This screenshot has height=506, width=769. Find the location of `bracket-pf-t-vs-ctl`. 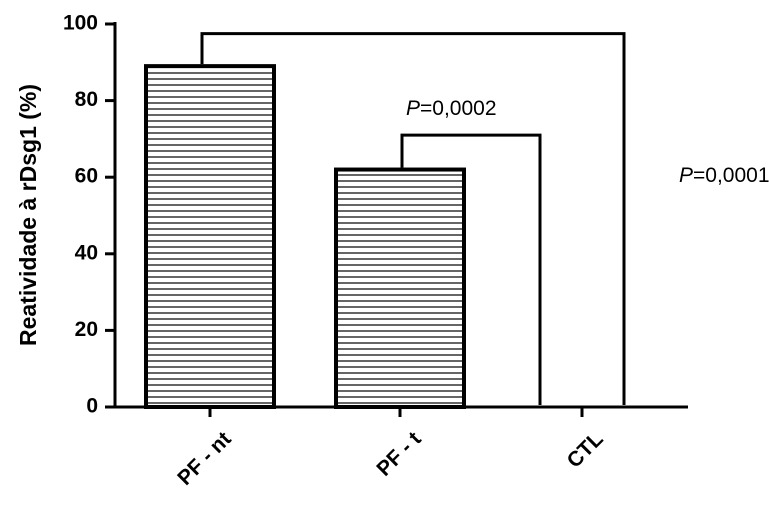

bracket-pf-t-vs-ctl is located at coordinates (471, 269).